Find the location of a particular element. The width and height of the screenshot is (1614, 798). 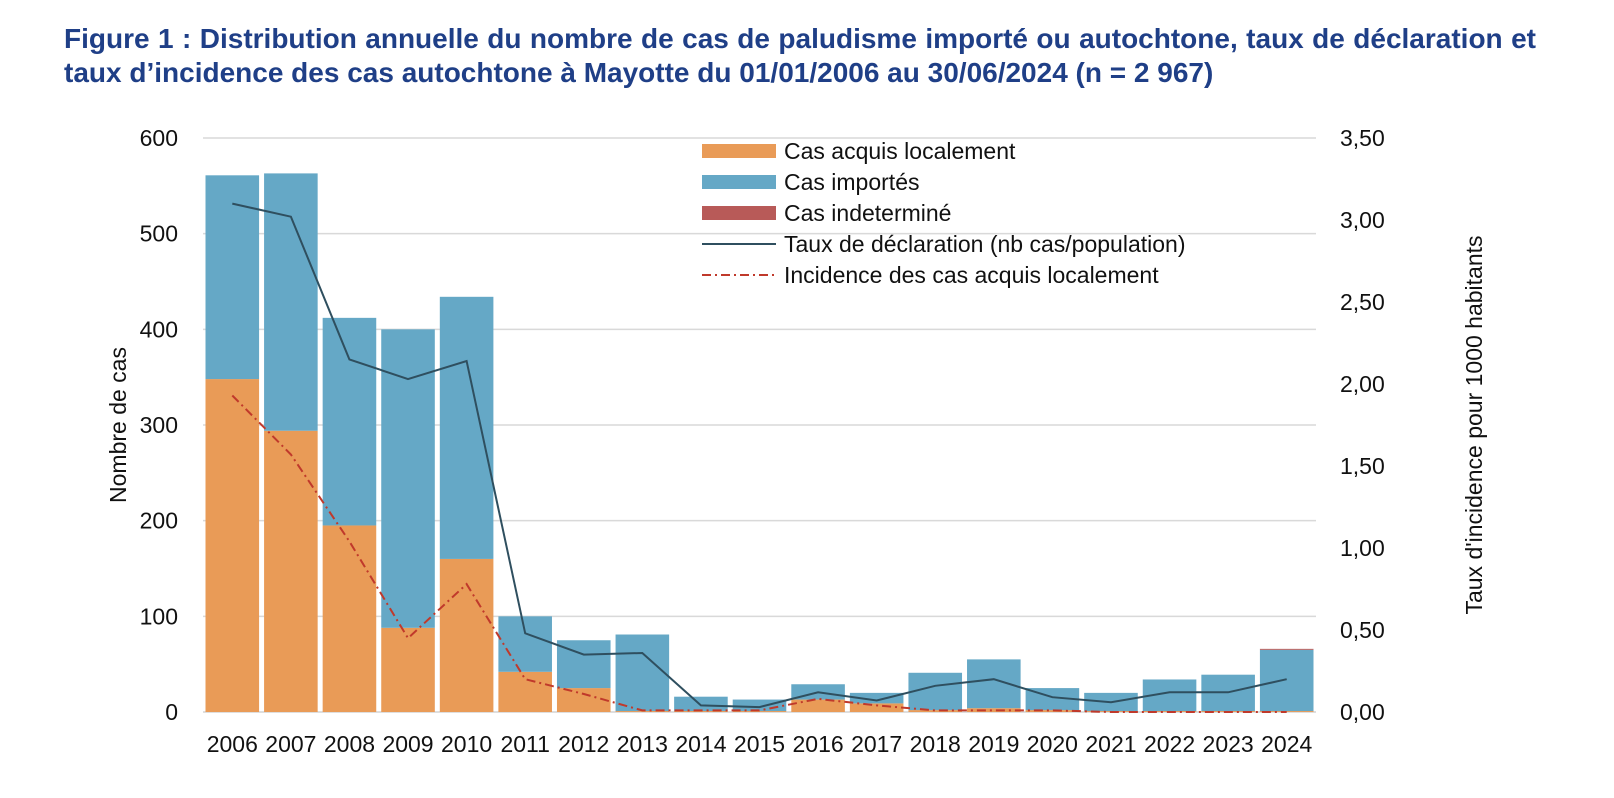

x-tick-label: 2007 is located at coordinates (290, 744).